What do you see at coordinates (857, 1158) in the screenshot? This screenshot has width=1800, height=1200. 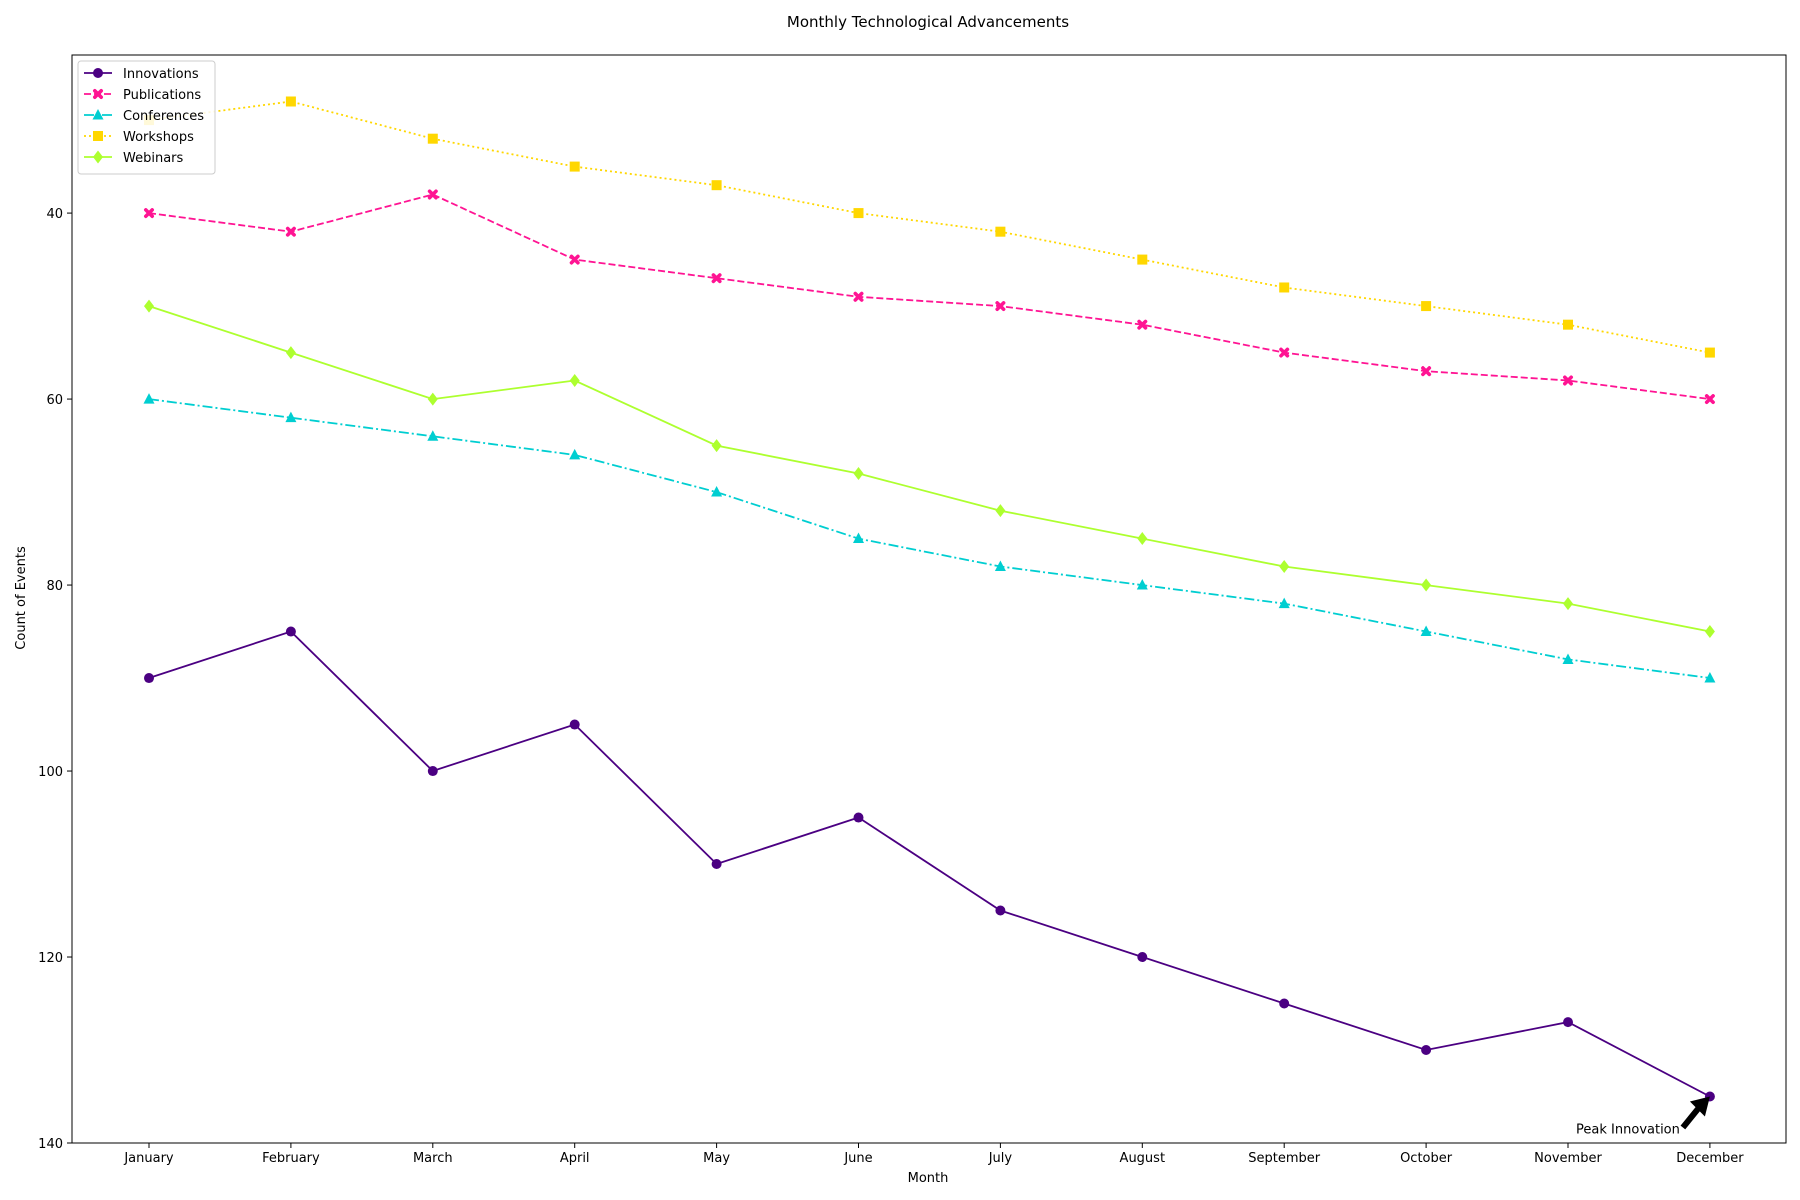 I see `x-tick-label: June` at bounding box center [857, 1158].